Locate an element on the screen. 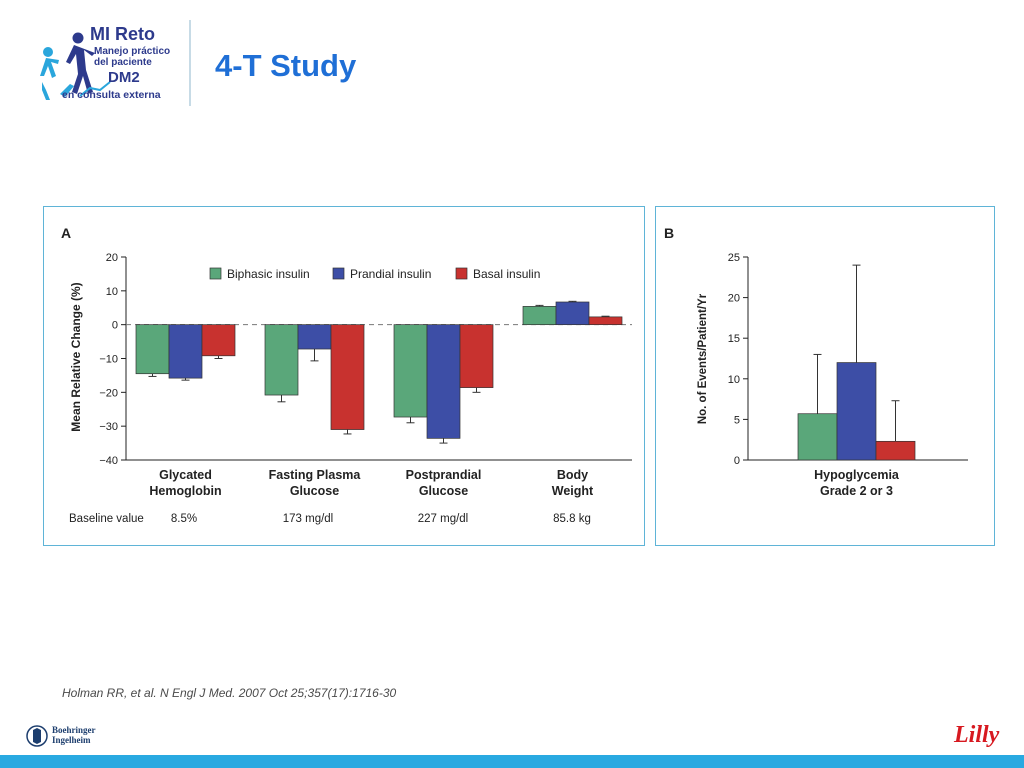  y-tick-label-a: −40 is located at coordinates (108, 461).